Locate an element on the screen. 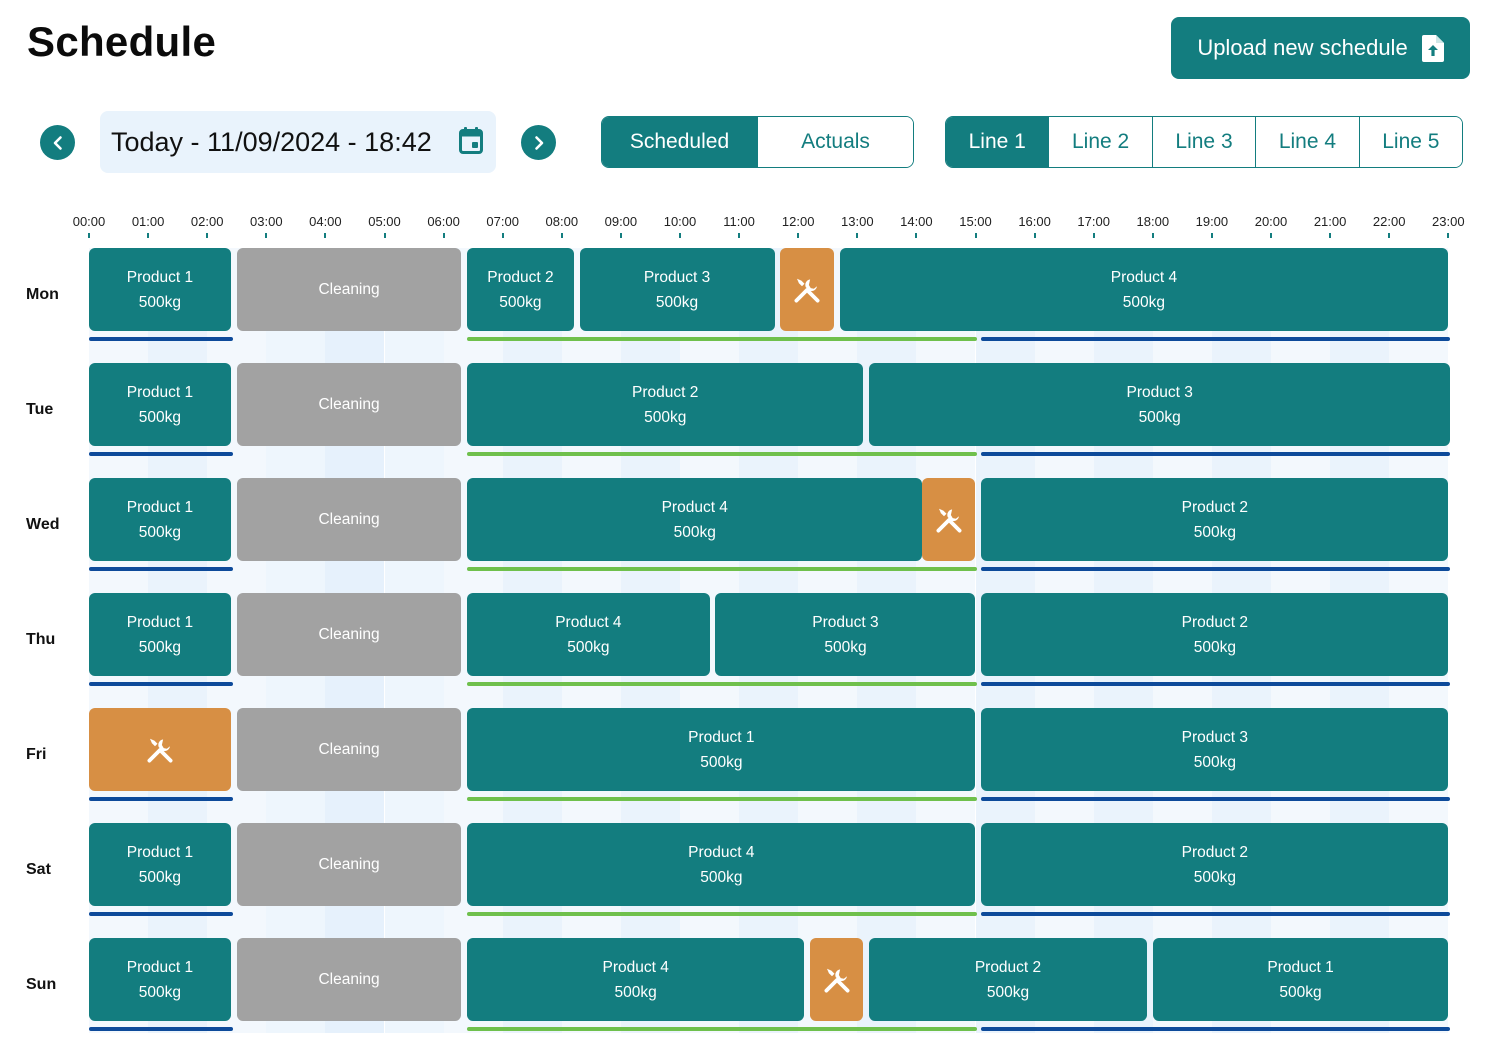 The width and height of the screenshot is (1501, 1062). day-label-sun: Sun is located at coordinates (41, 984).